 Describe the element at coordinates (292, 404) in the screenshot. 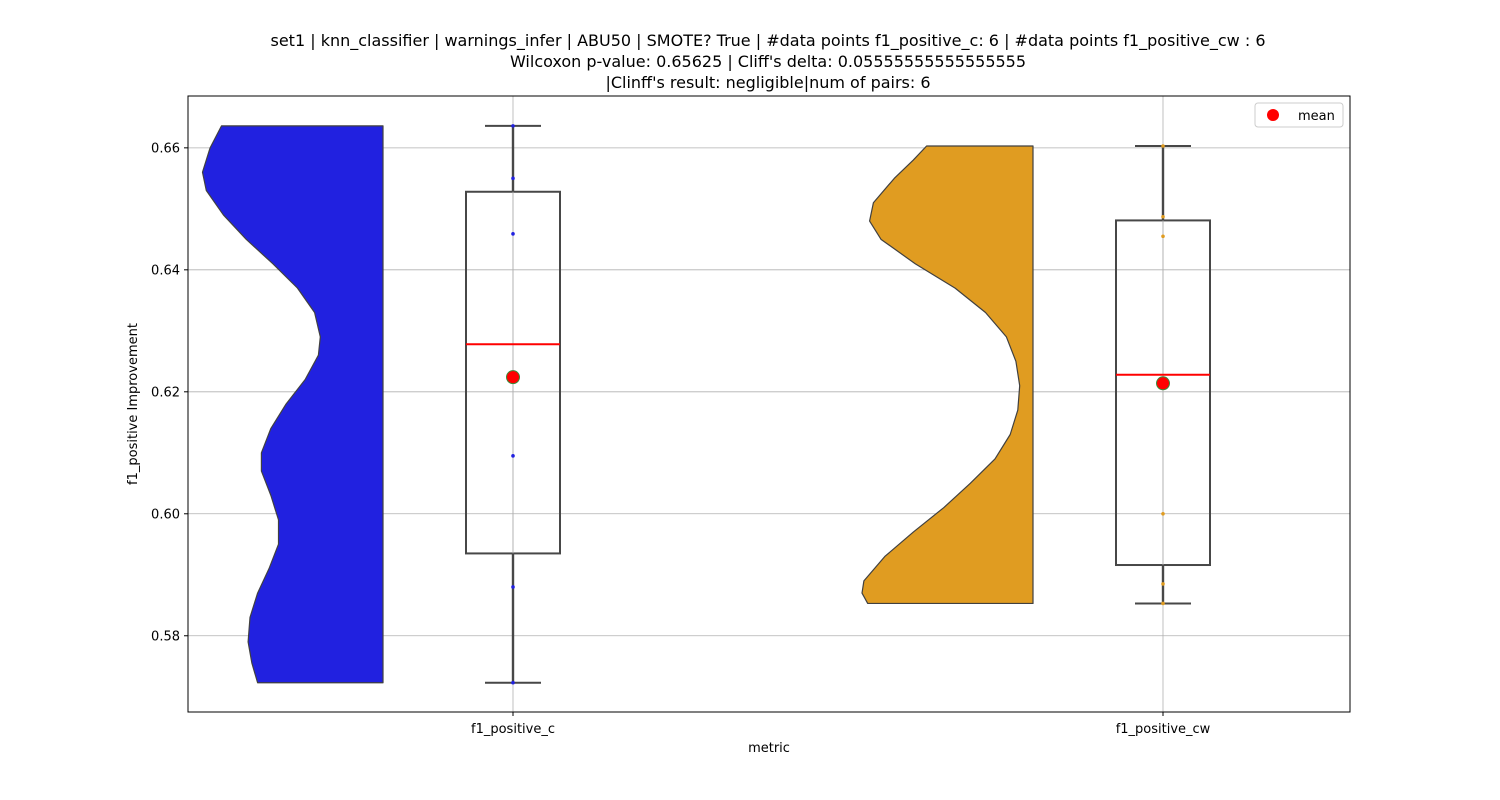

I see `violin-f1_positive_c` at that location.